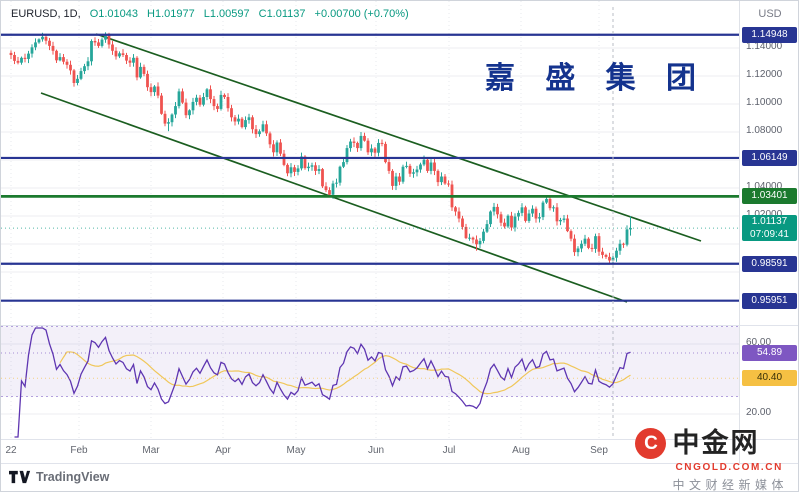 This screenshot has height=492, width=799. I want to click on cngold-domain: CNGOLD.COM.CN, so click(729, 467).